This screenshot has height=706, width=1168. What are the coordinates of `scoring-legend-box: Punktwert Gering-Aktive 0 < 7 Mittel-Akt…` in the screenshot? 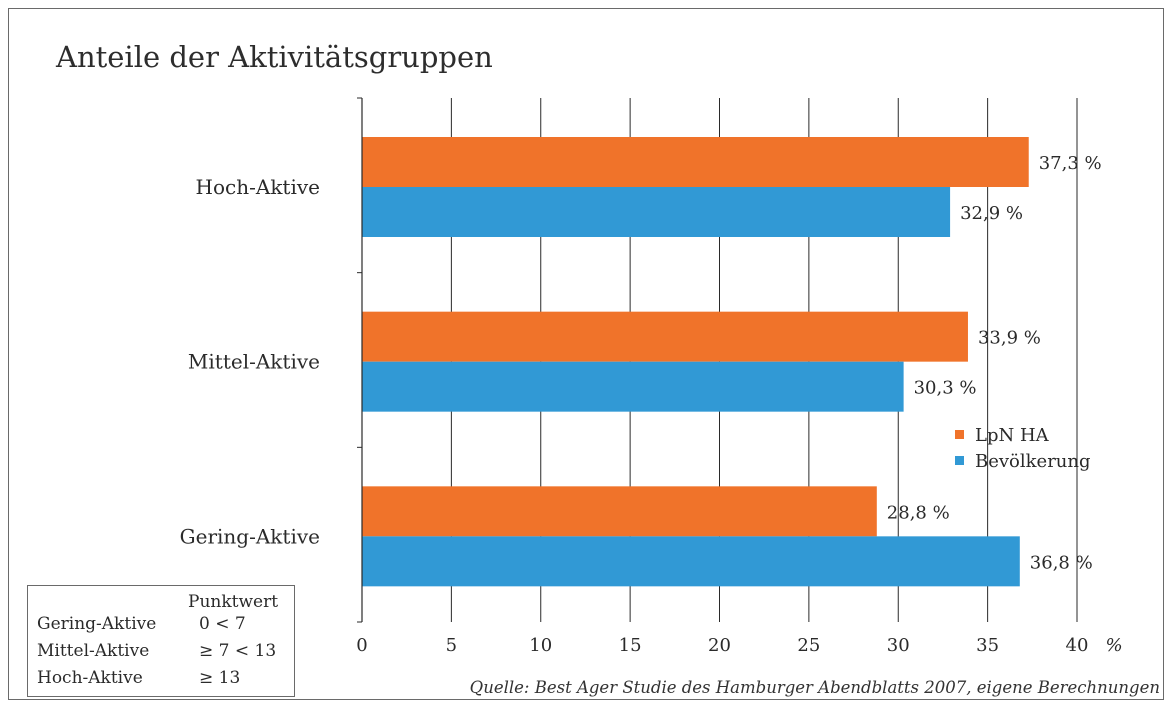 It's located at (161, 641).